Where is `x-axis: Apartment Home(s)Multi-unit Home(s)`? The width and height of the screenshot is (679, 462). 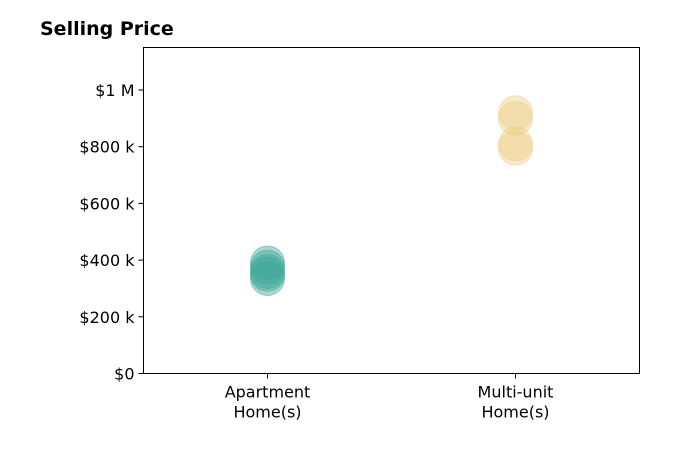 x-axis: Apartment Home(s)Multi-unit Home(s) is located at coordinates (389, 397).